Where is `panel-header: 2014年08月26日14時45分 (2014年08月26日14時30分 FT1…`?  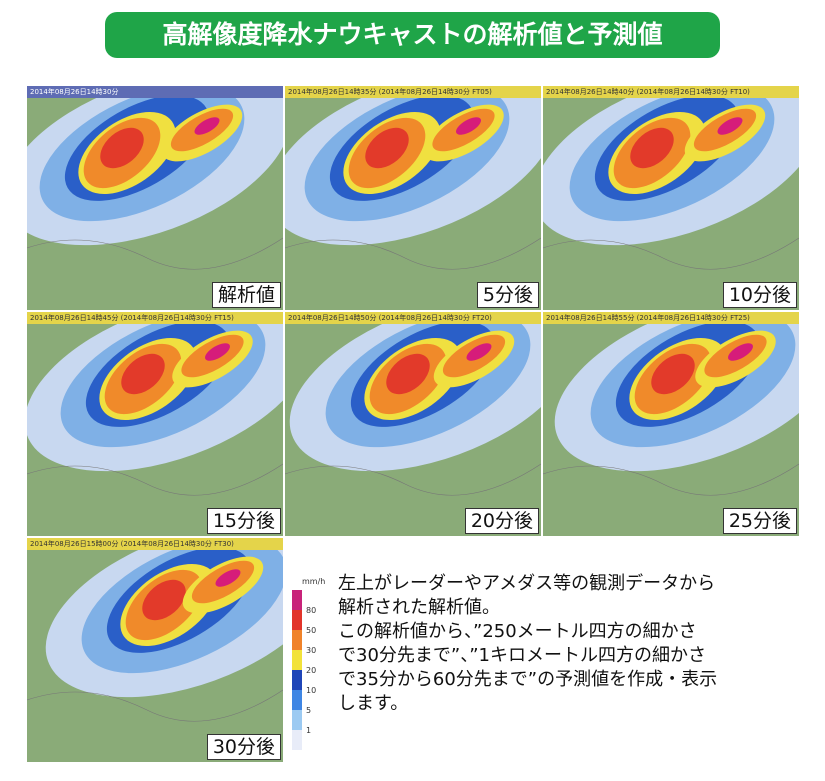 panel-header: 2014年08月26日14時45分 (2014年08月26日14時30分 FT1… is located at coordinates (155, 318).